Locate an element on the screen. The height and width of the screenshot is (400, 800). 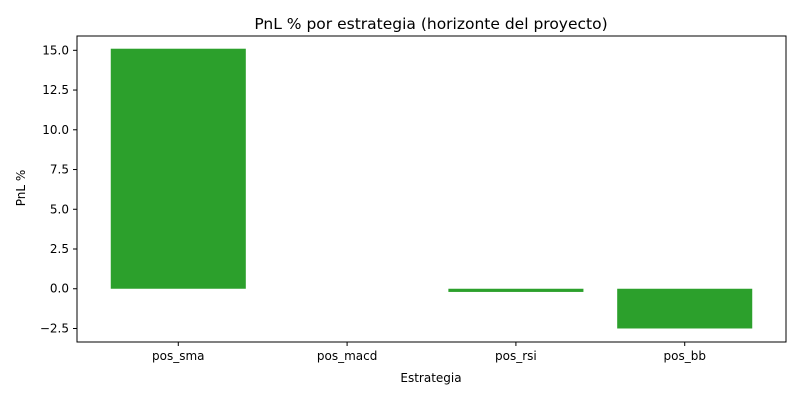
x-tick-label: pos_rsi is located at coordinates (516, 356).